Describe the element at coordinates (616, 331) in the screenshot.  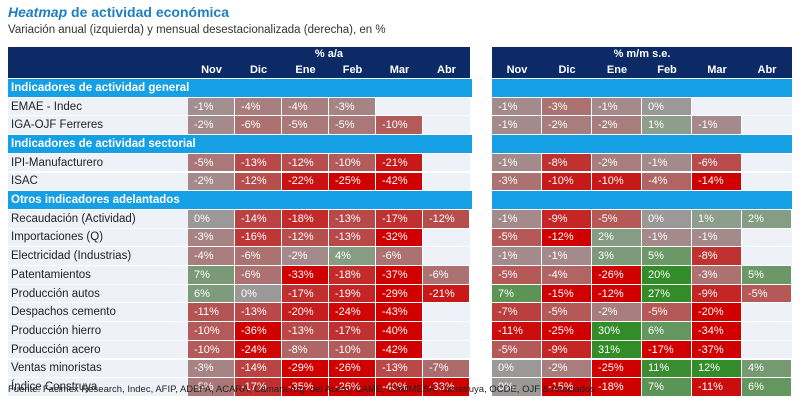
I see `heat-cell: 30%` at that location.